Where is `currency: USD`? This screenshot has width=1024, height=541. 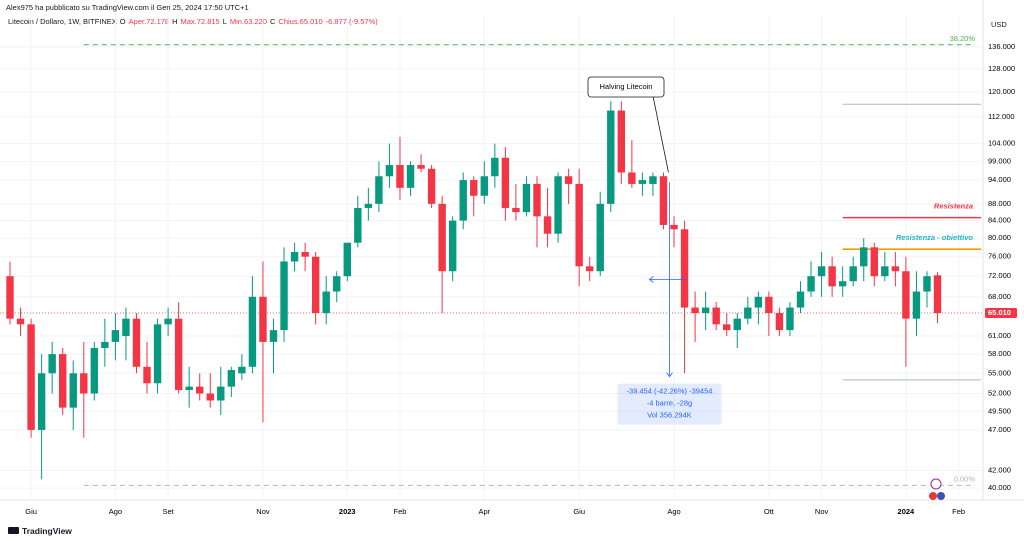
currency: USD is located at coordinates (999, 24).